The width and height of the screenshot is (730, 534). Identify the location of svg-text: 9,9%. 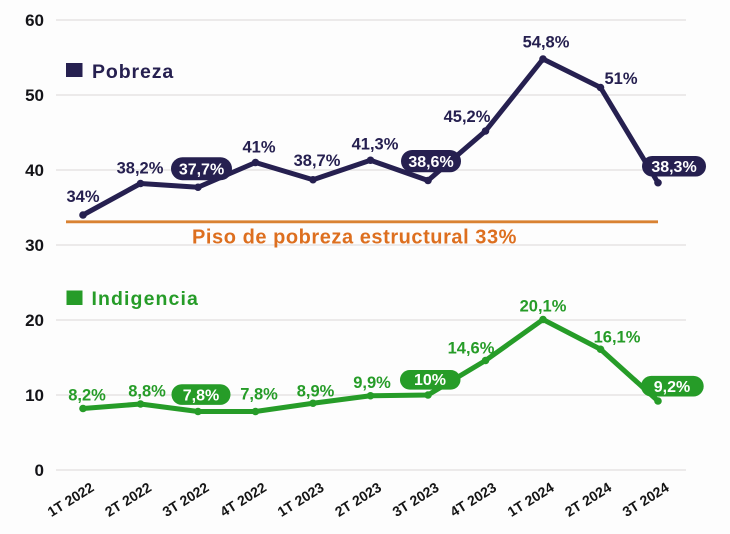
(372, 383).